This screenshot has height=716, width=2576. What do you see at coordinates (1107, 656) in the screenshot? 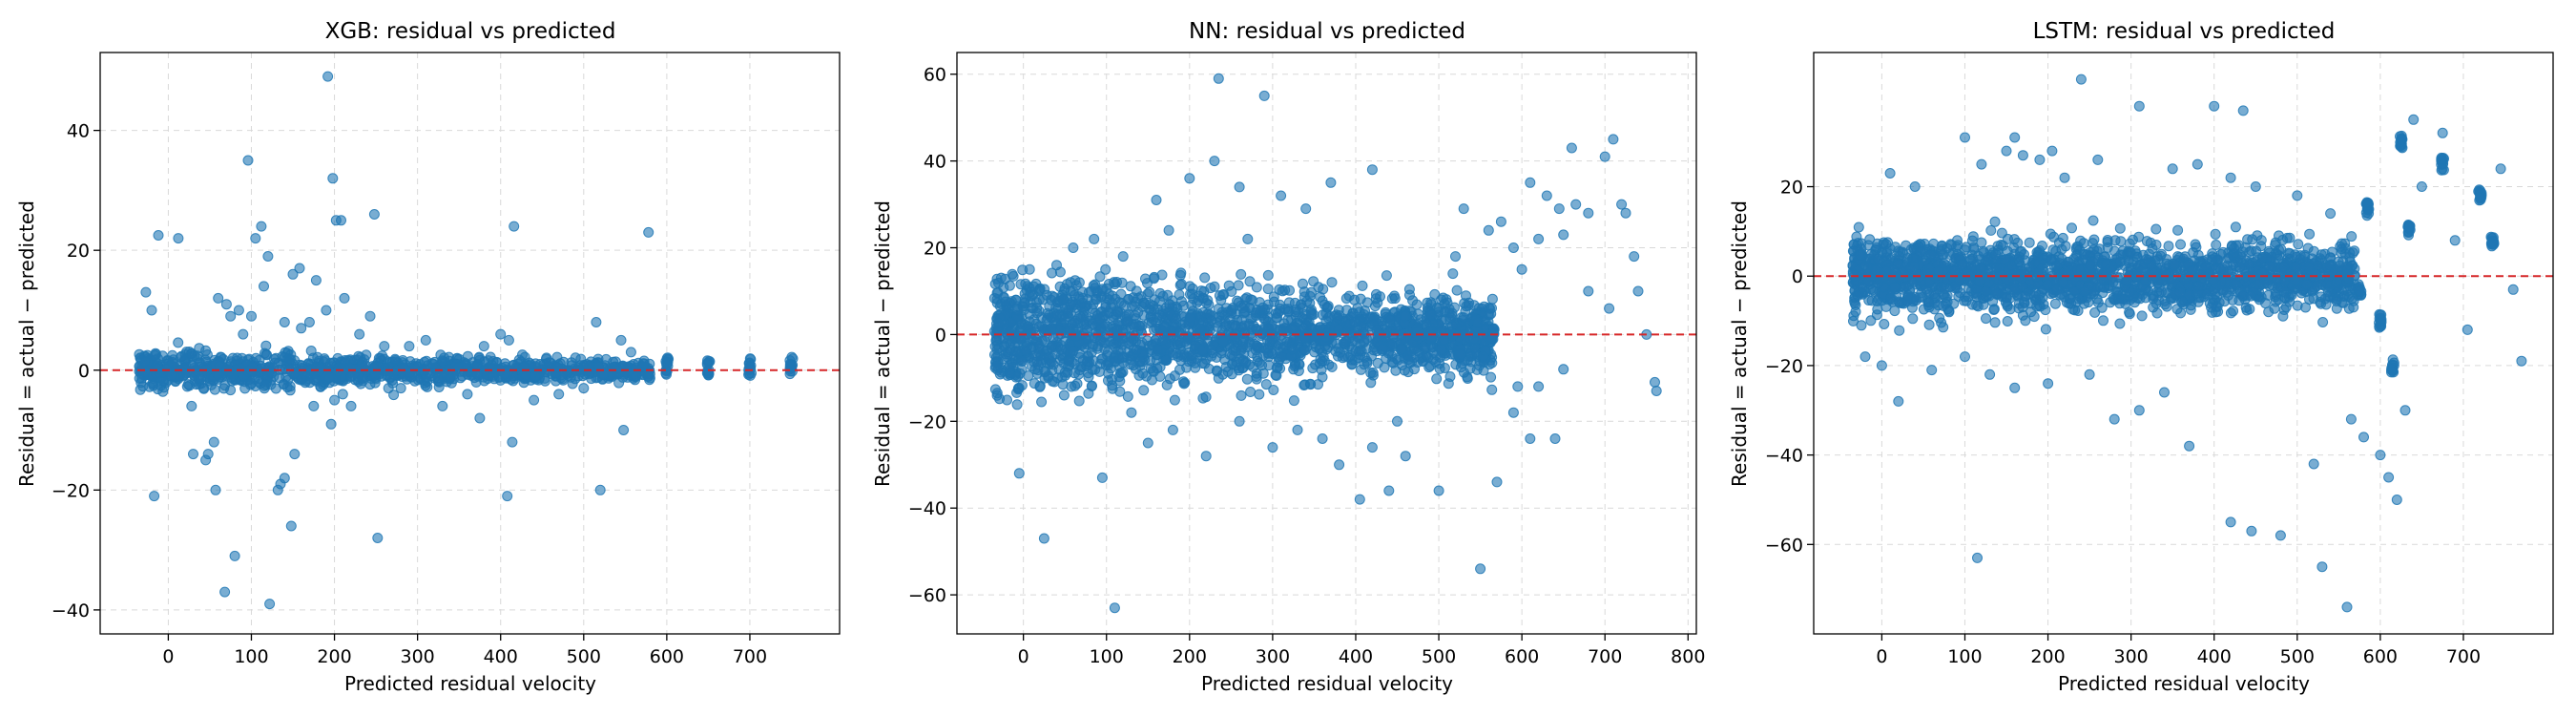
I see `x-tick-label: 100` at bounding box center [1107, 656].